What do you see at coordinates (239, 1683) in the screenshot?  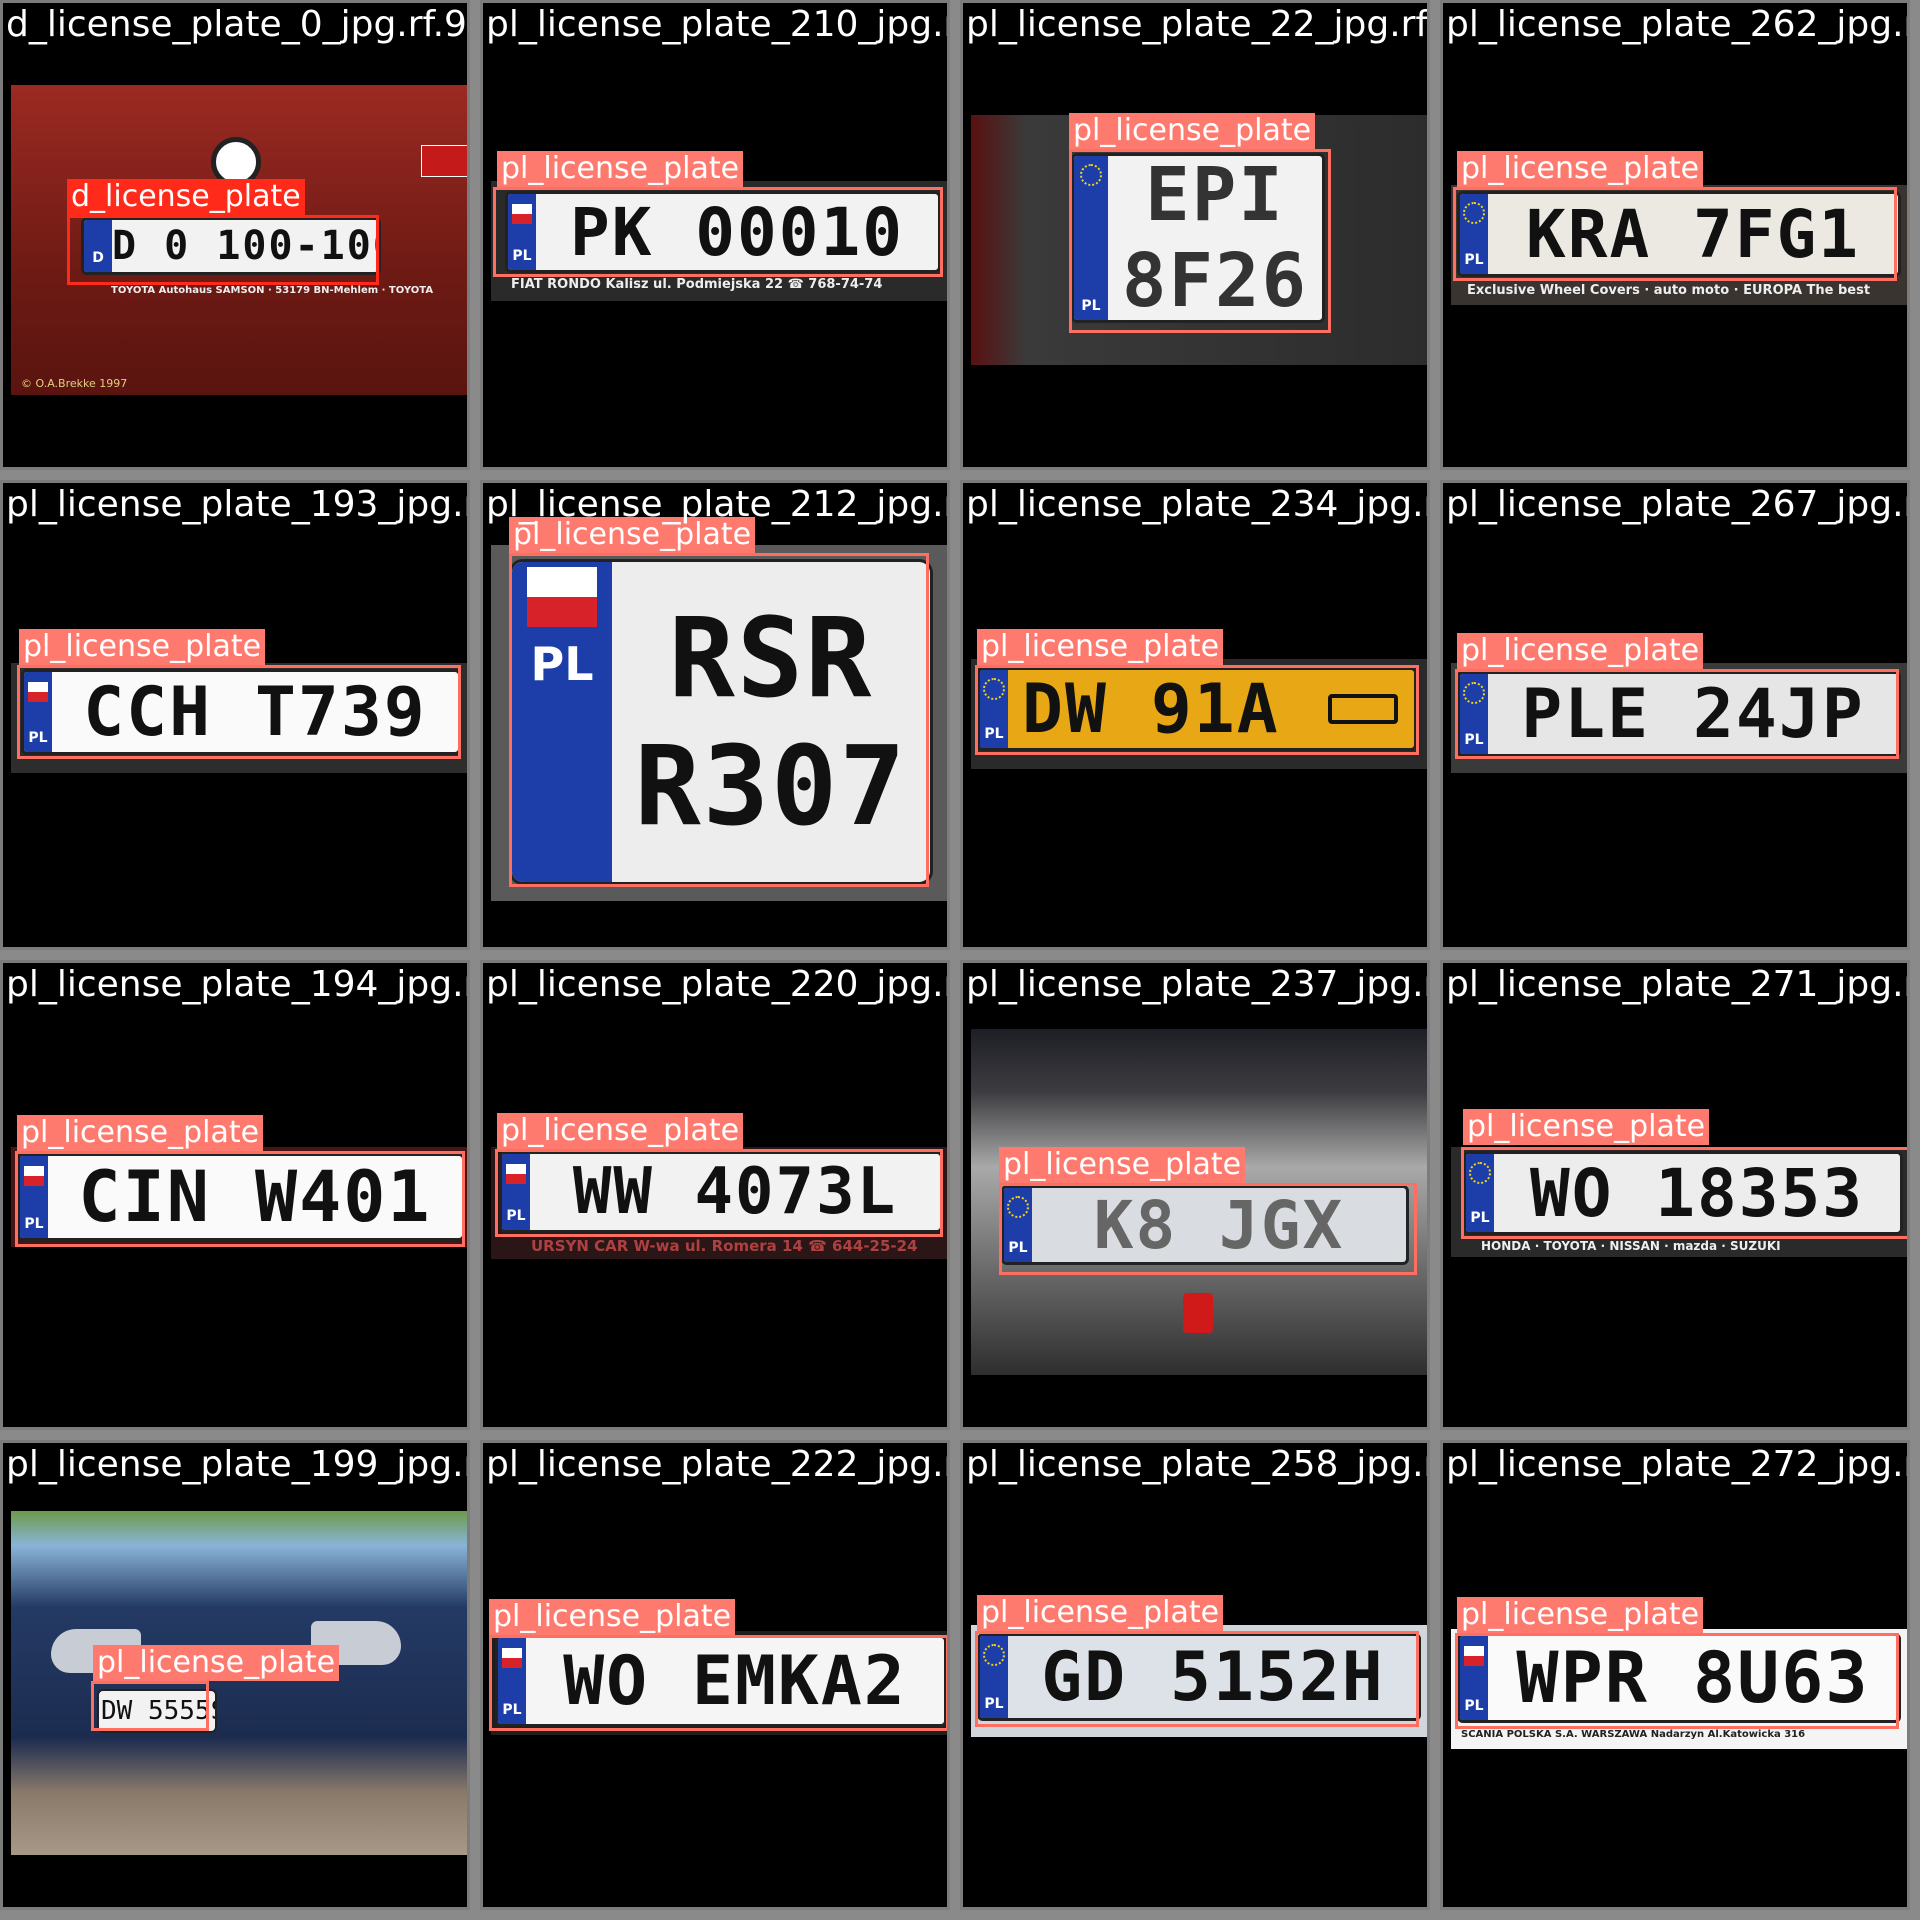 I see `car-front-photo: DW 5555S` at bounding box center [239, 1683].